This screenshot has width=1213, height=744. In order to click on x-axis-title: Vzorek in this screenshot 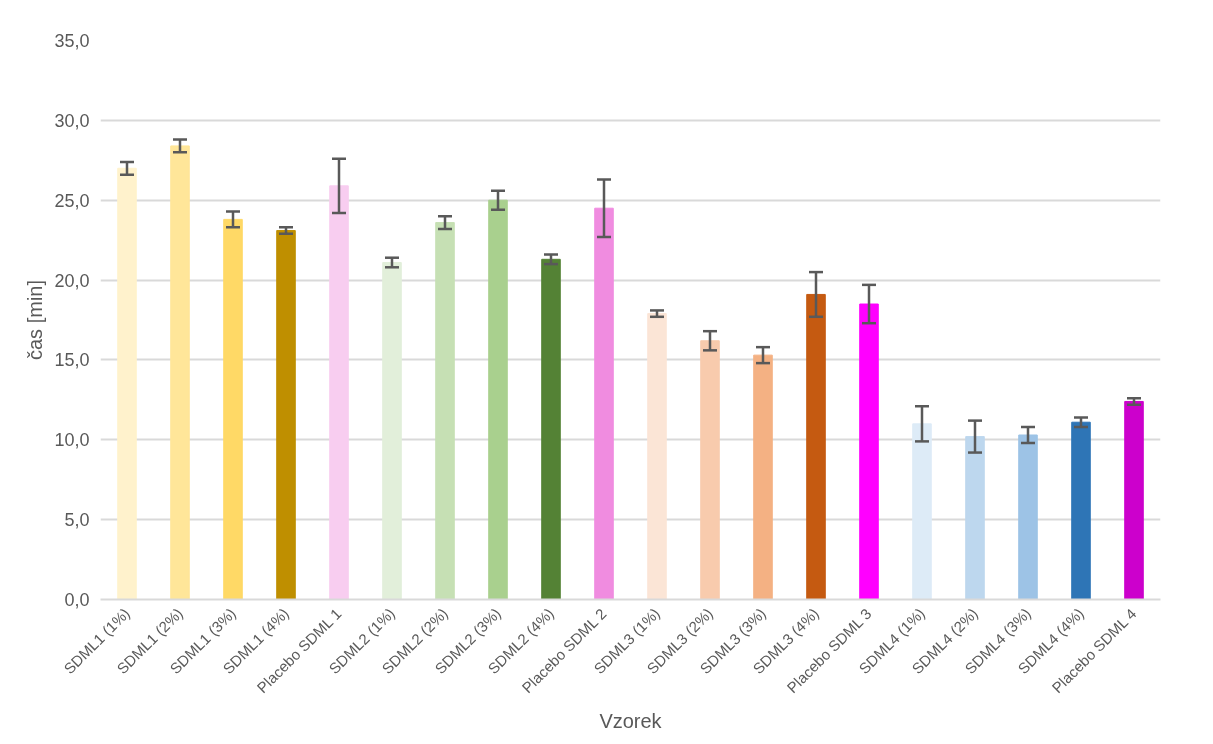, I will do `click(631, 721)`.